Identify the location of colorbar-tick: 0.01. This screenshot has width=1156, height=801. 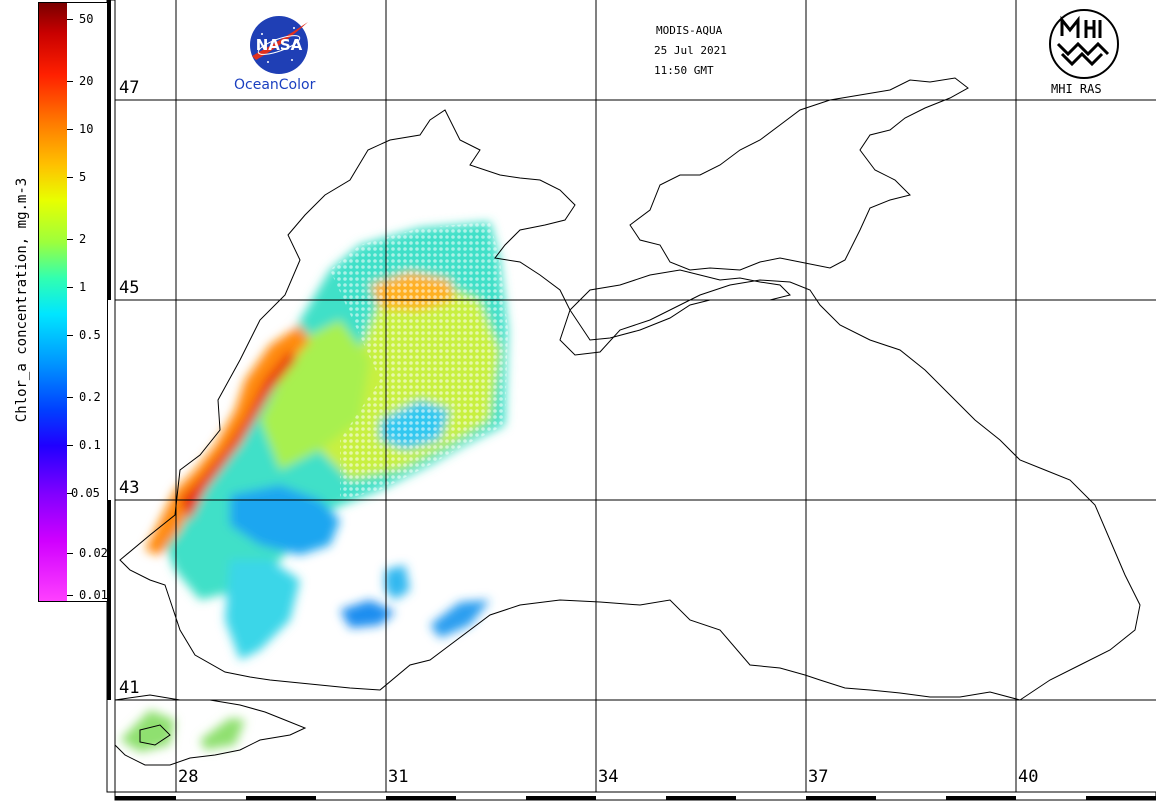
(93, 595).